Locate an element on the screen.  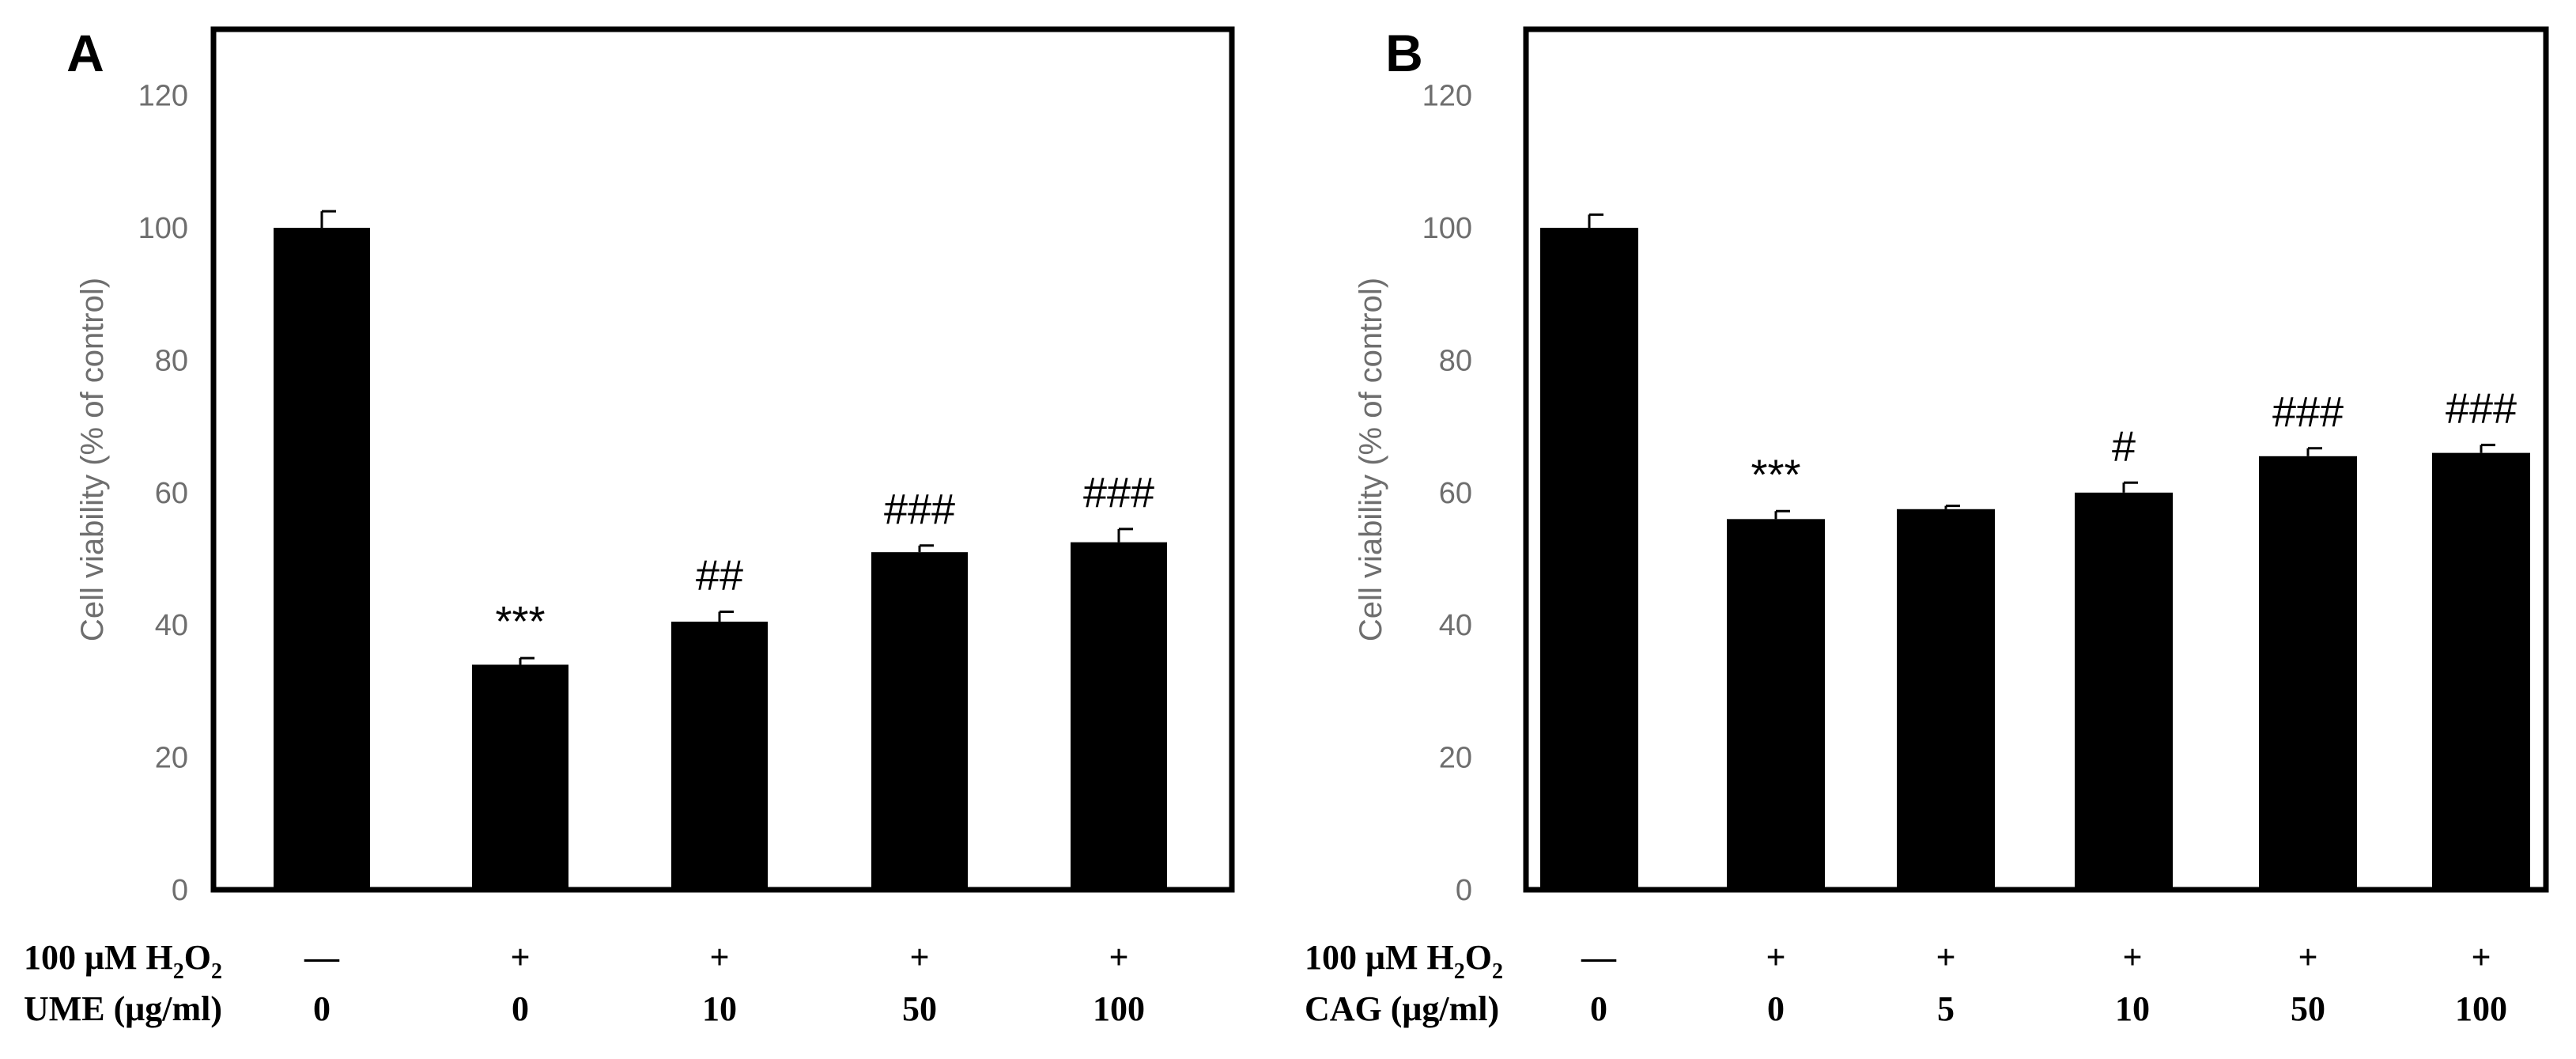
condition-value-dose: 5 is located at coordinates (1946, 1008).